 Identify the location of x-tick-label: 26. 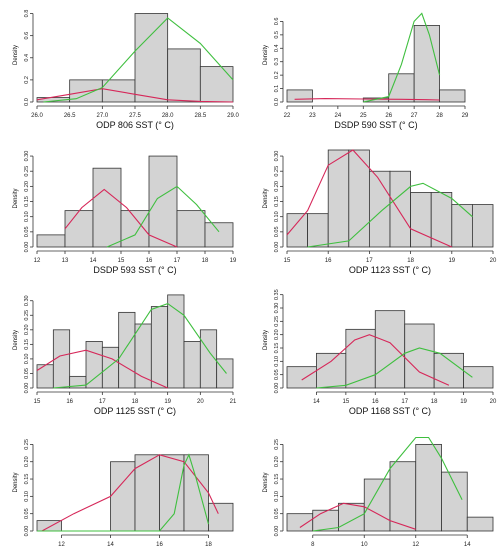
(388, 116).